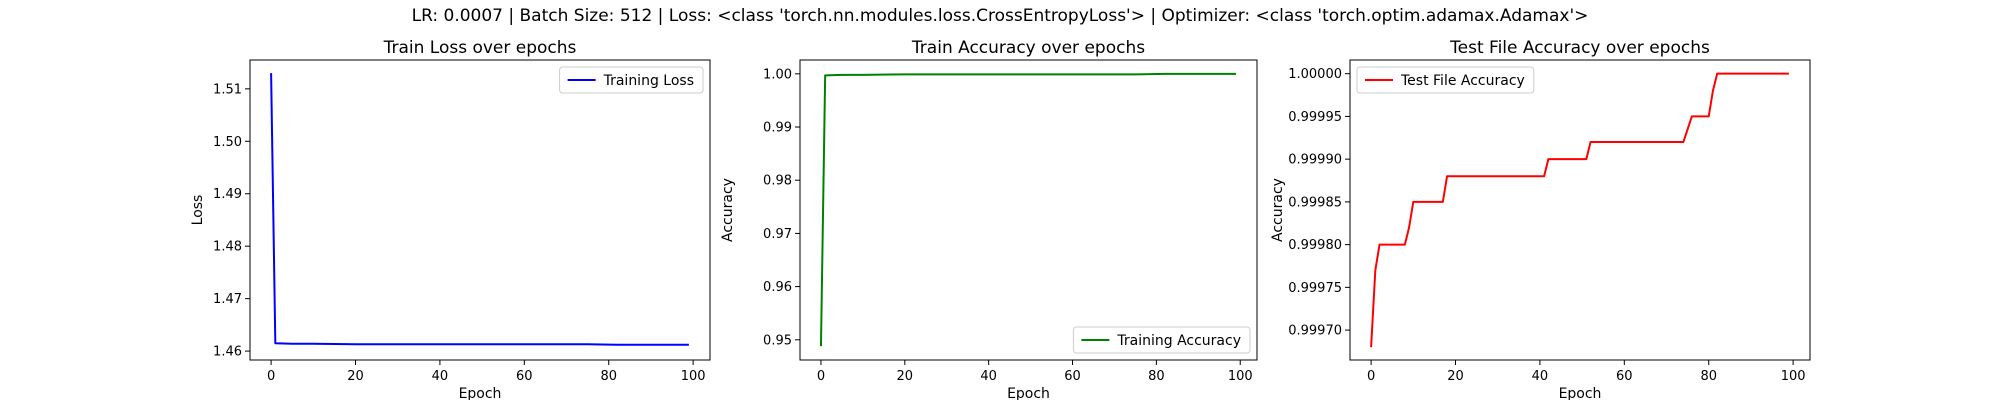 The height and width of the screenshot is (400, 2000). Describe the element at coordinates (1315, 160) in the screenshot. I see `test-accuracy-y-tick-label: 0.99990` at that location.